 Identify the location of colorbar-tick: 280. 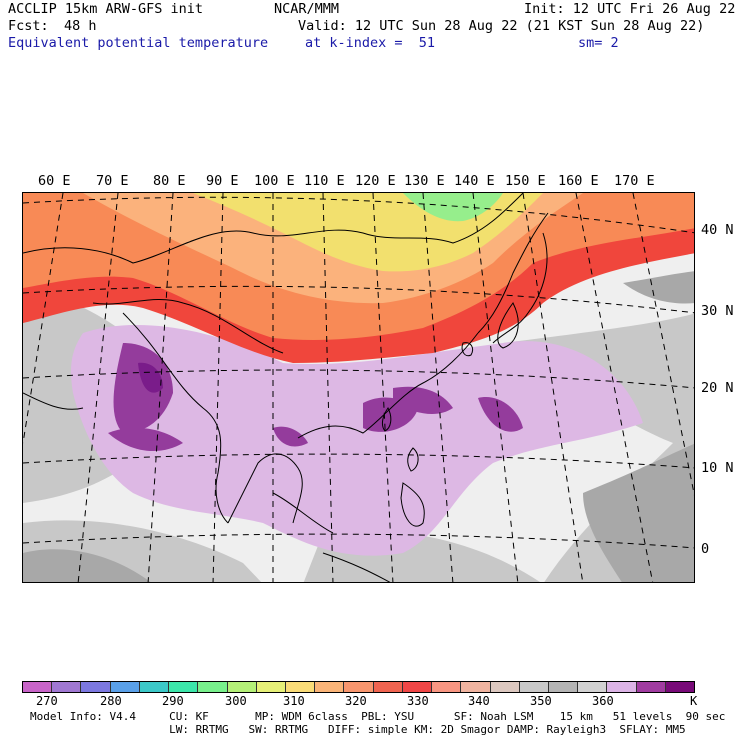
(111, 701).